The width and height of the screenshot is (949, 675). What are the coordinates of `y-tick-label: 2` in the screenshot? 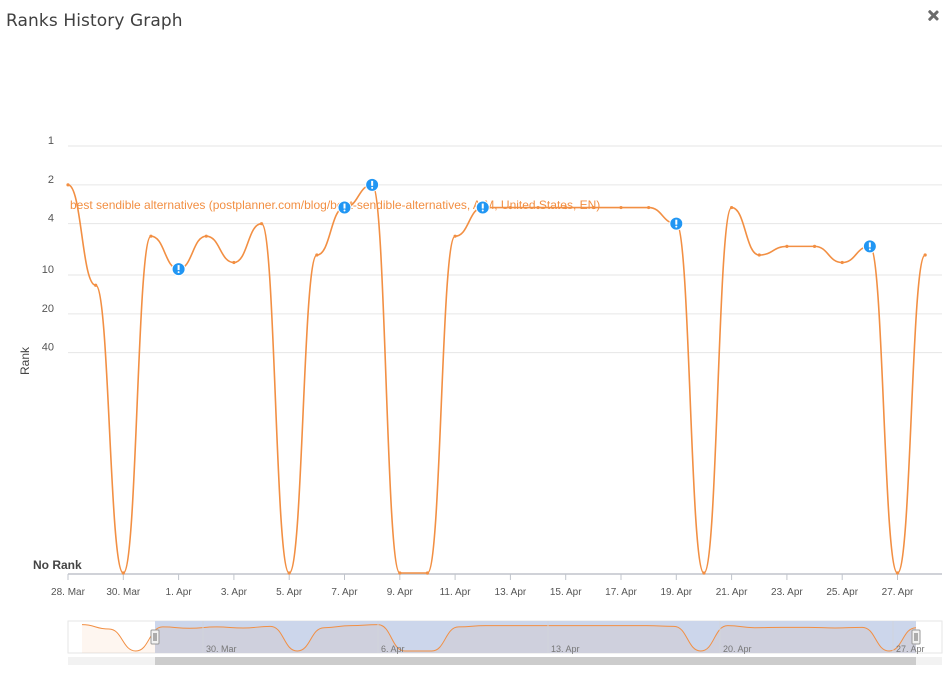 It's located at (51, 180).